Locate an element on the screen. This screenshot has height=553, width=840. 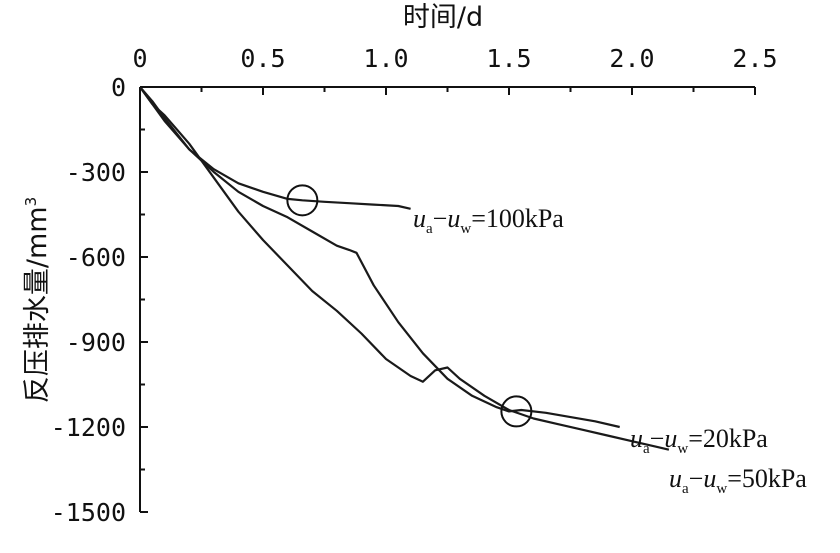
y-tick-label: -900 is located at coordinates (96, 342).